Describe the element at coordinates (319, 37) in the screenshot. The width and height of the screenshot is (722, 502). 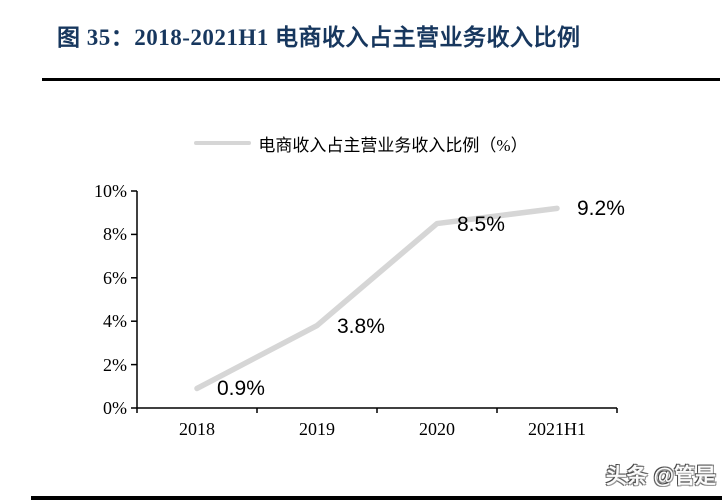
I see `figure-title: 图 35：2018-2021H1 电商收入占主营业务收入比例` at that location.